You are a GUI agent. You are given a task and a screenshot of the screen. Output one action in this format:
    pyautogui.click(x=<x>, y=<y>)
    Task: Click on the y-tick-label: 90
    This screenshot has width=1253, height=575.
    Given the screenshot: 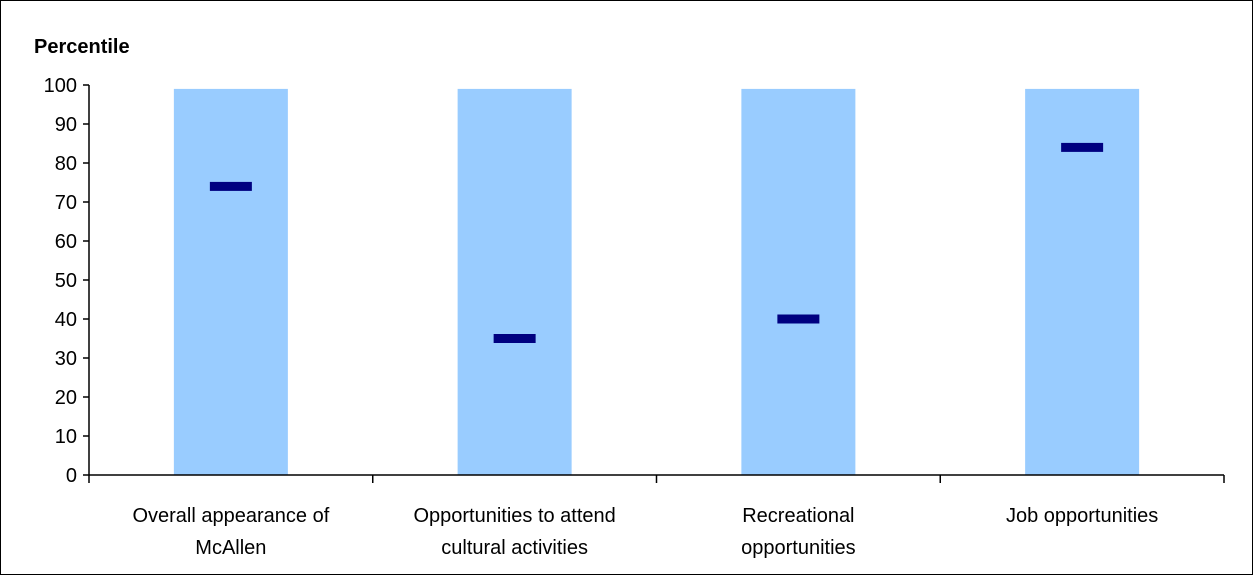 What is the action you would take?
    pyautogui.click(x=66, y=125)
    